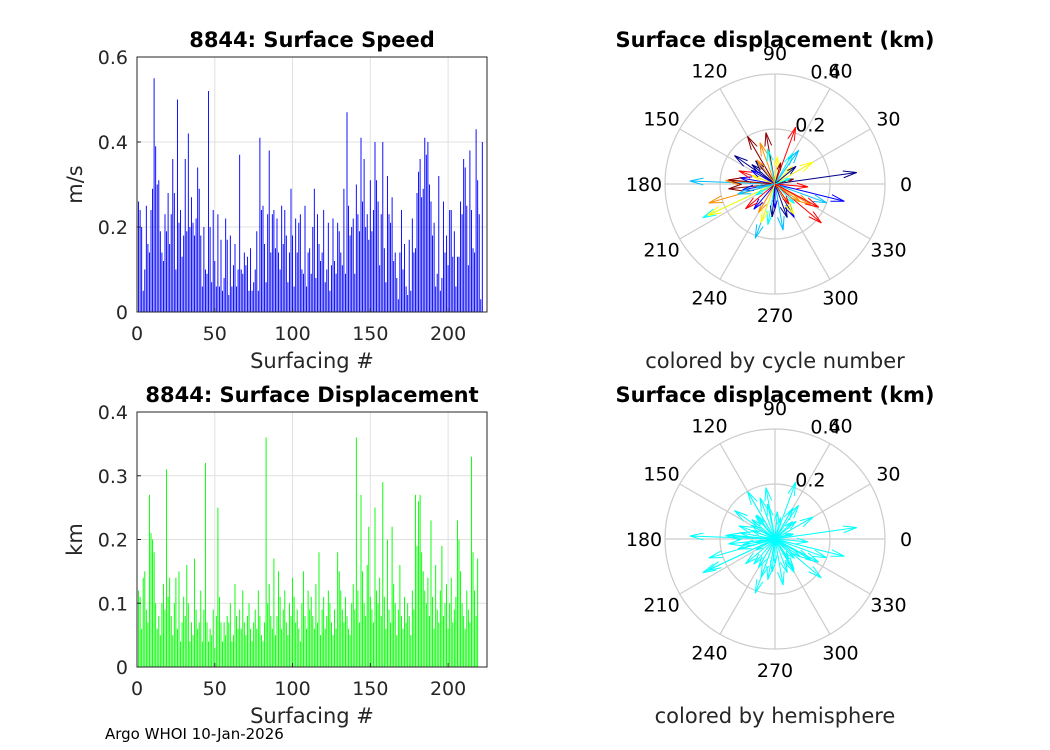 The width and height of the screenshot is (1050, 750). Describe the element at coordinates (215, 334) in the screenshot. I see `x-tick-label: 50` at that location.